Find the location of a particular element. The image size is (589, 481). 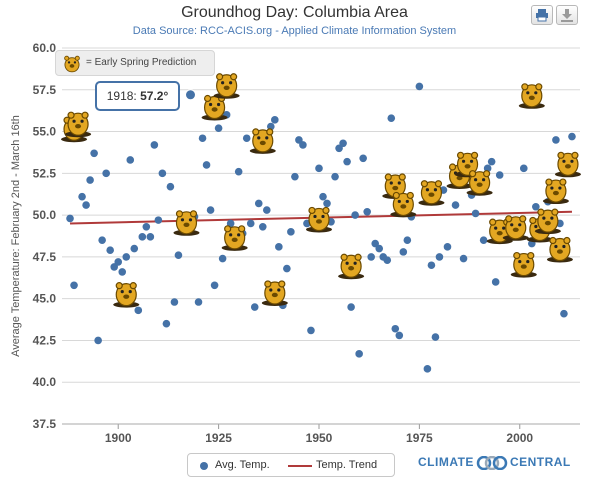

download-button is located at coordinates (567, 15).